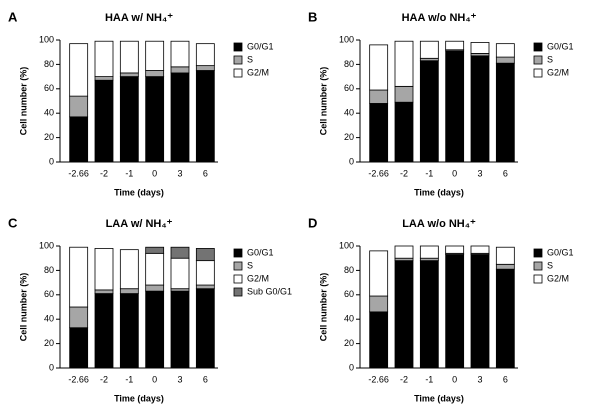 This screenshot has width=600, height=413. I want to click on panel-title: HAA w/o NH₄⁺, so click(439, 18).